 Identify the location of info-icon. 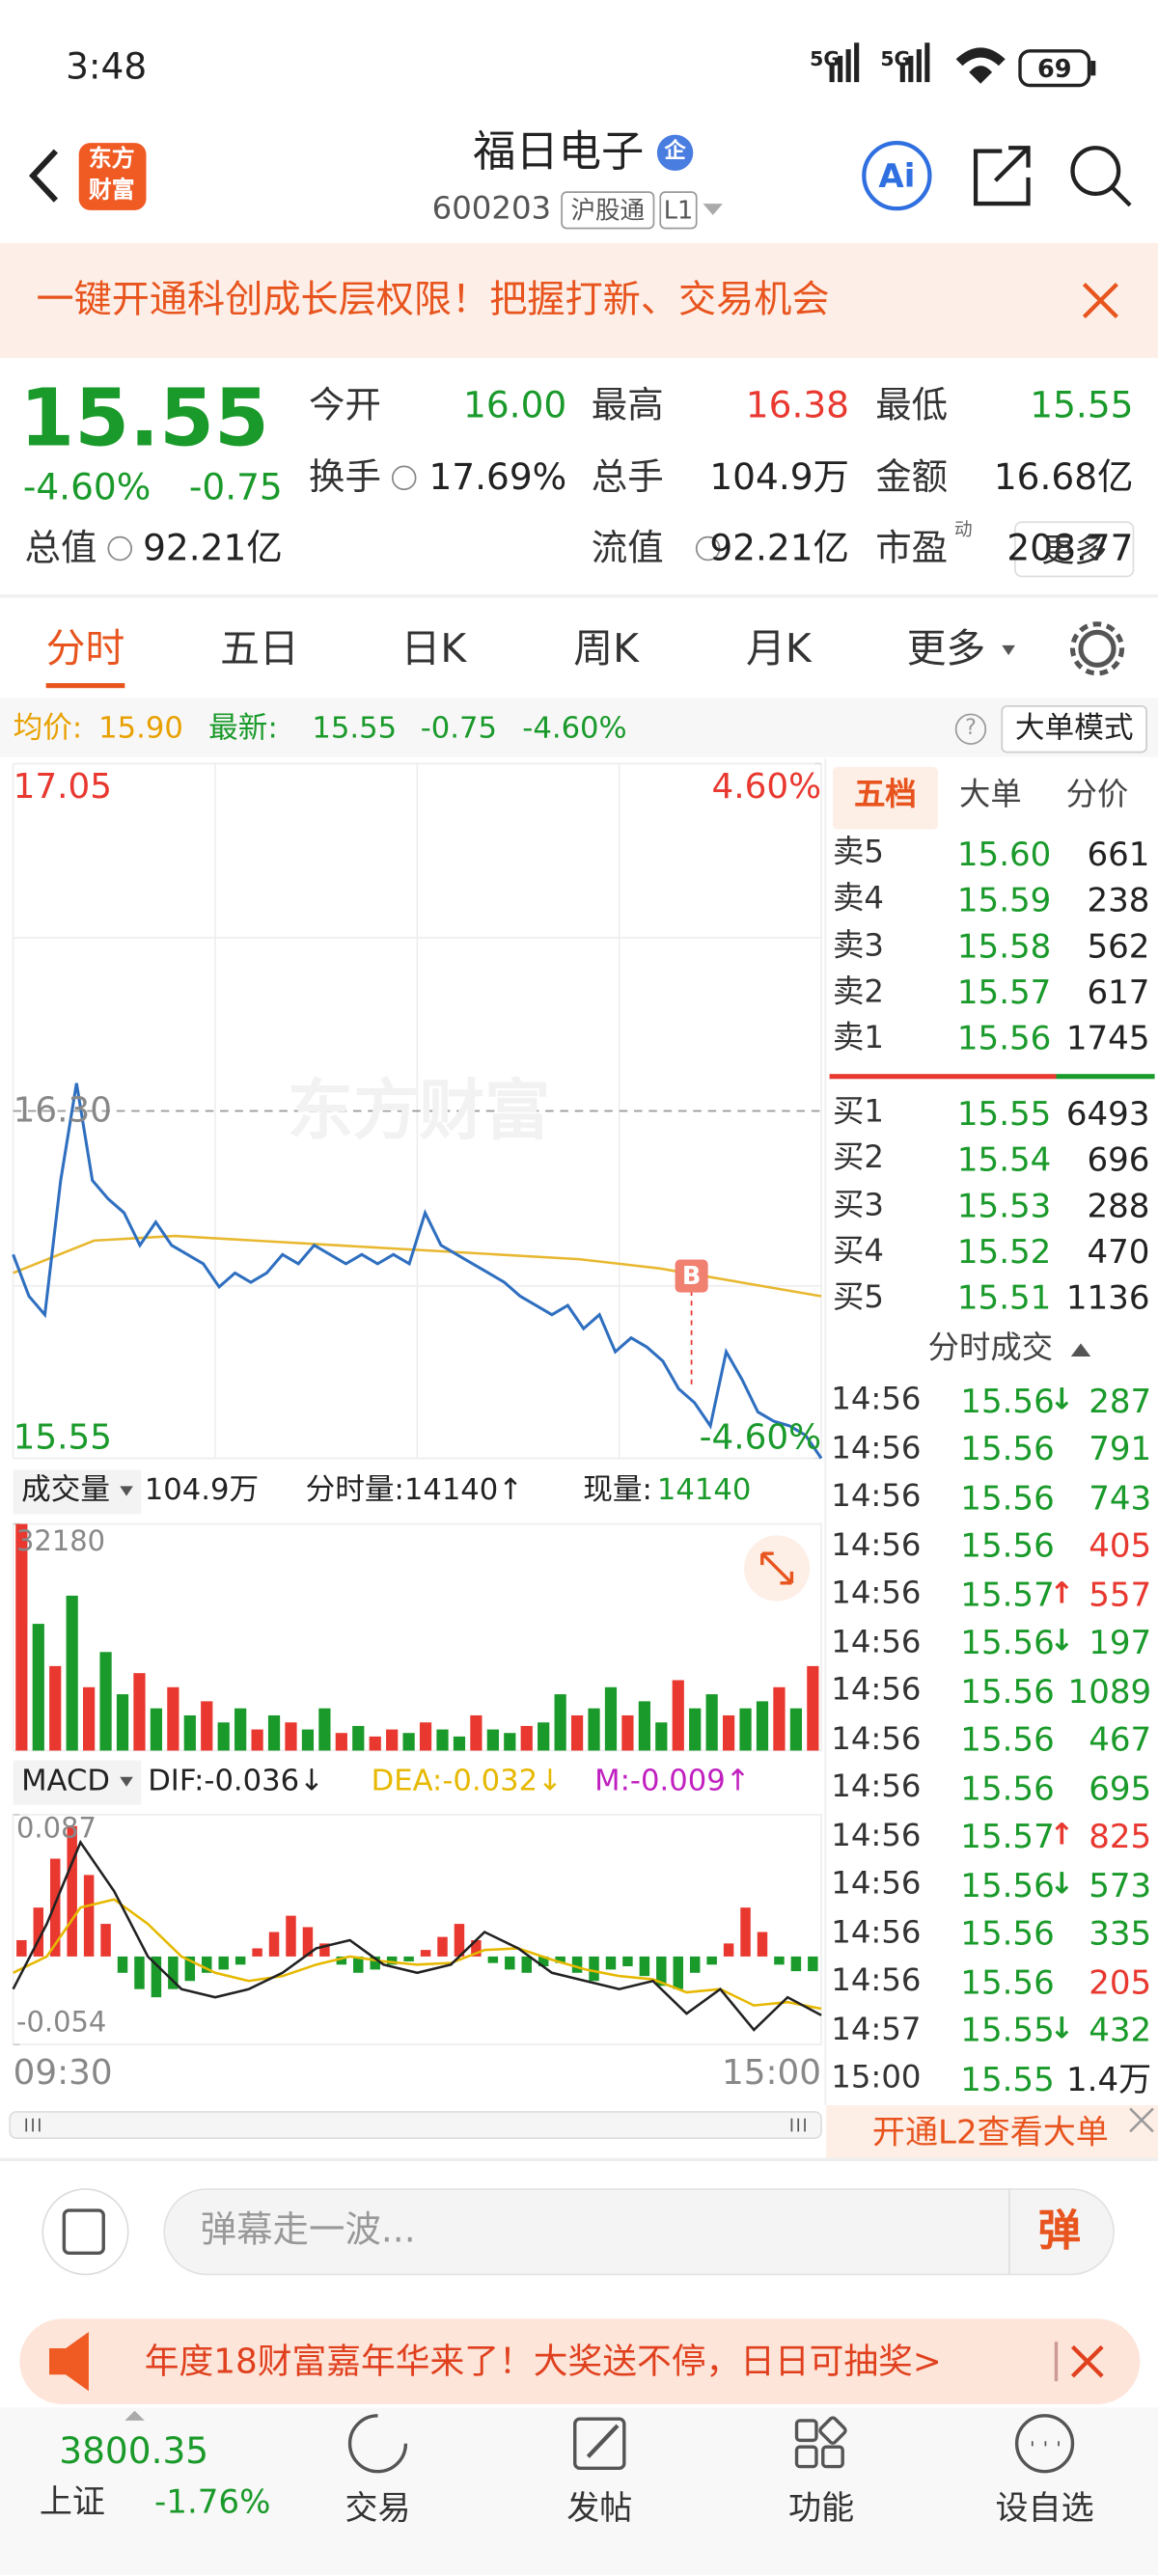
(404, 478).